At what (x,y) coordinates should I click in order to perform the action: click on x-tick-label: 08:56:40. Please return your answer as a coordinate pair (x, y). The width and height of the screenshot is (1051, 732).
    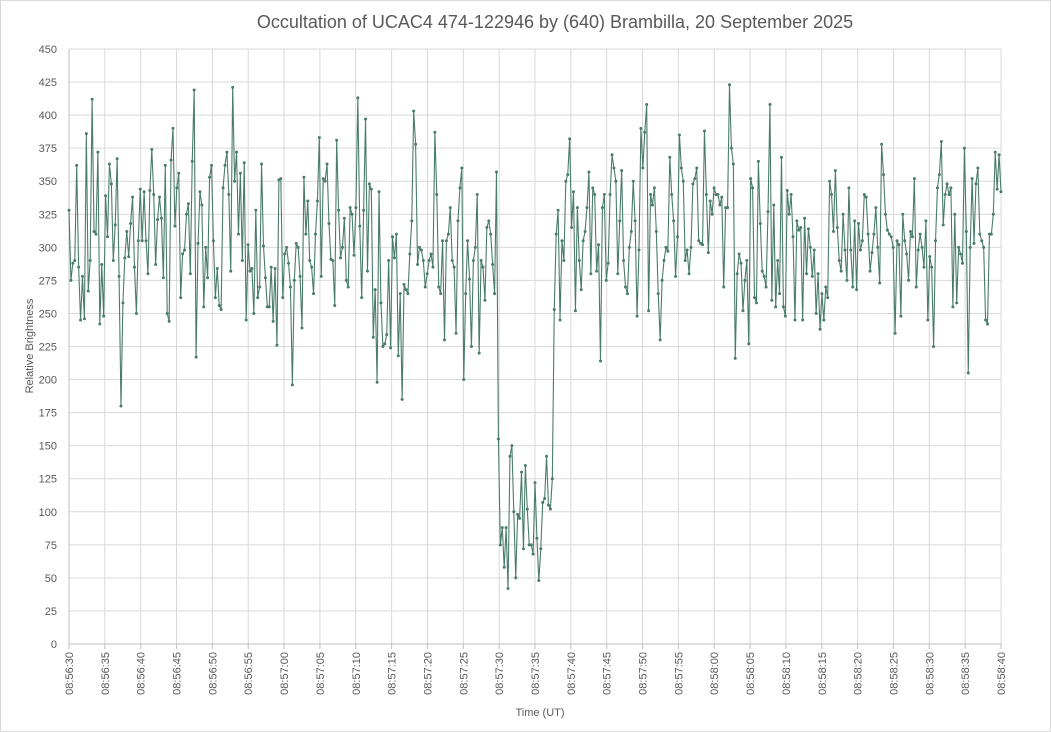
    Looking at the image, I should click on (142, 673).